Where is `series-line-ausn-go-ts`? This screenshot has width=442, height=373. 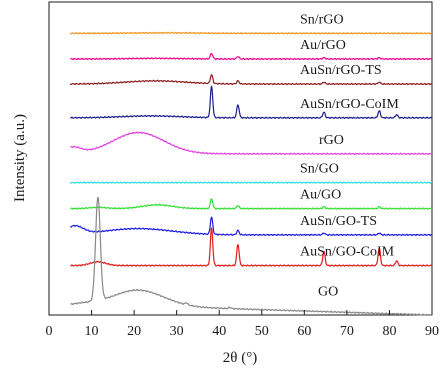 series-line-ausn-go-ts is located at coordinates (251, 226).